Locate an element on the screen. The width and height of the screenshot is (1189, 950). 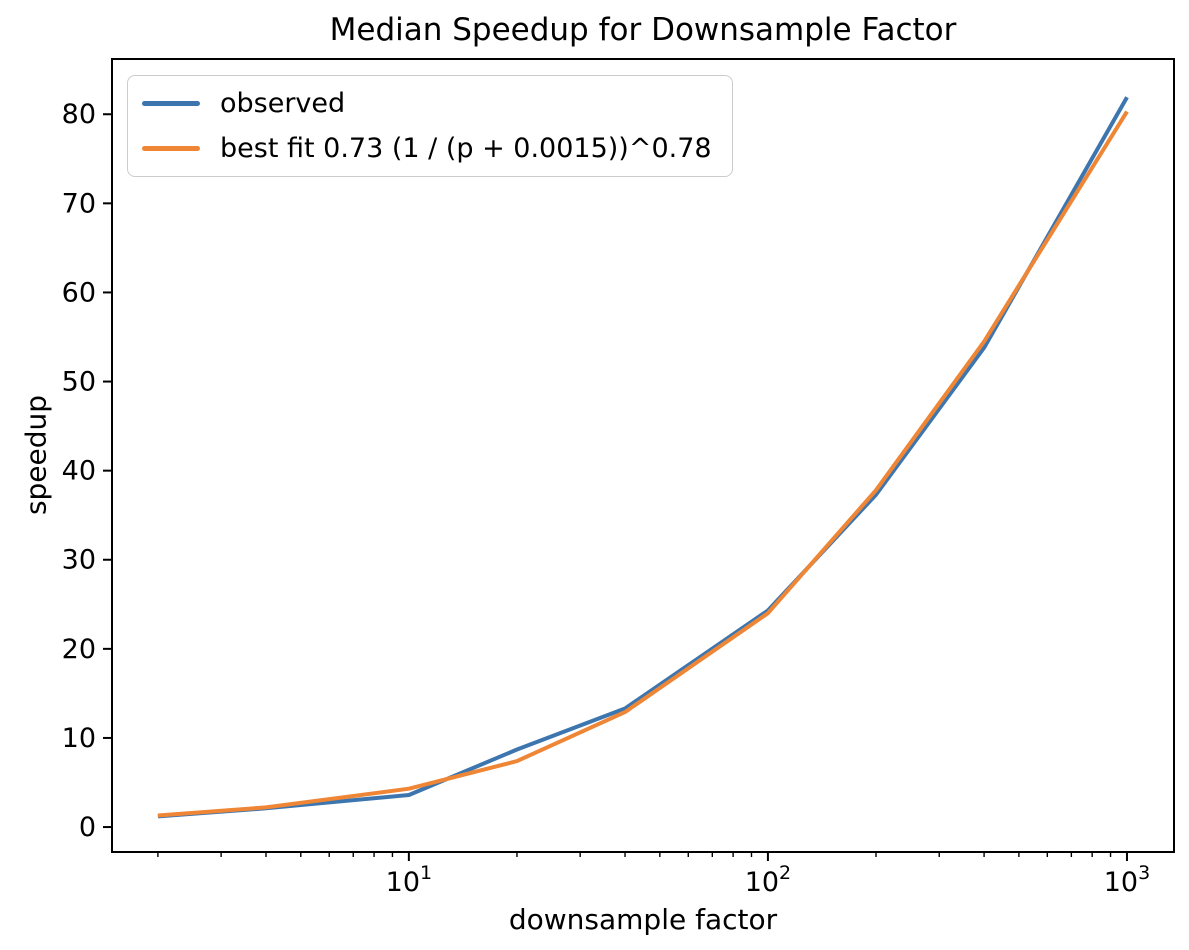
y-tick-label: 0 is located at coordinates (87, 827).